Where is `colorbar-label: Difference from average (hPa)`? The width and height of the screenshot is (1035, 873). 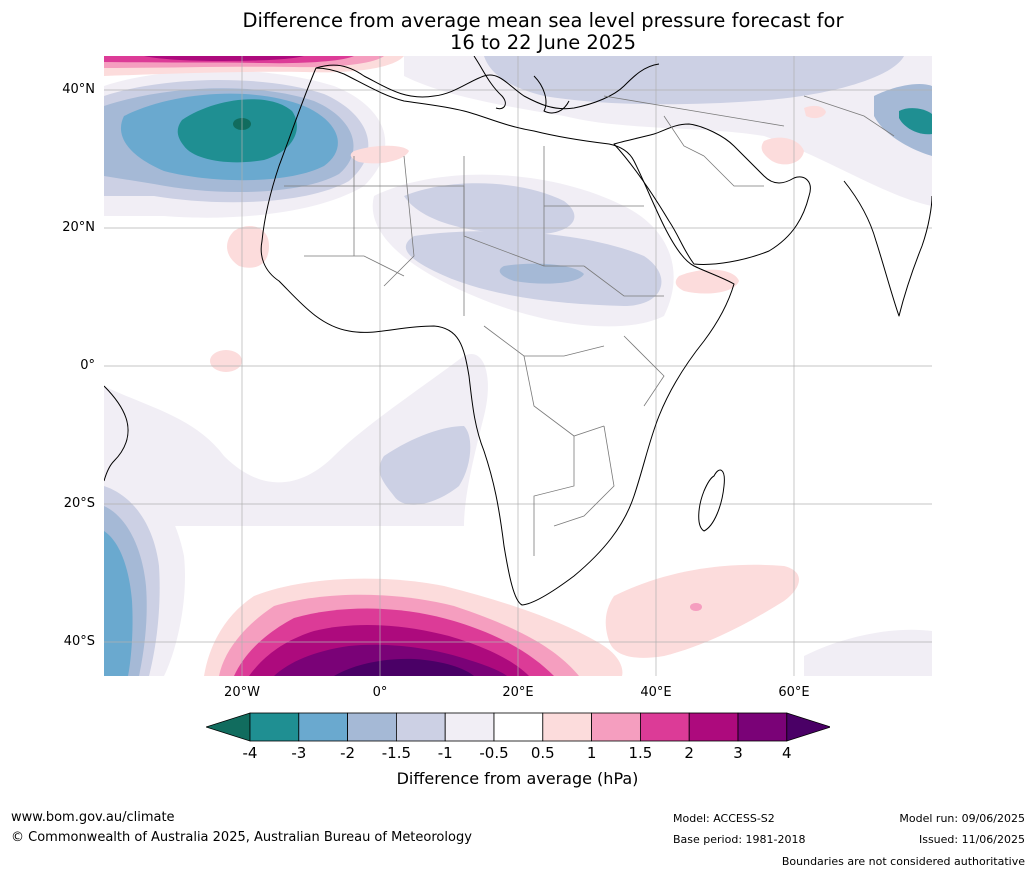
colorbar-label: Difference from average (hPa) is located at coordinates (517, 778).